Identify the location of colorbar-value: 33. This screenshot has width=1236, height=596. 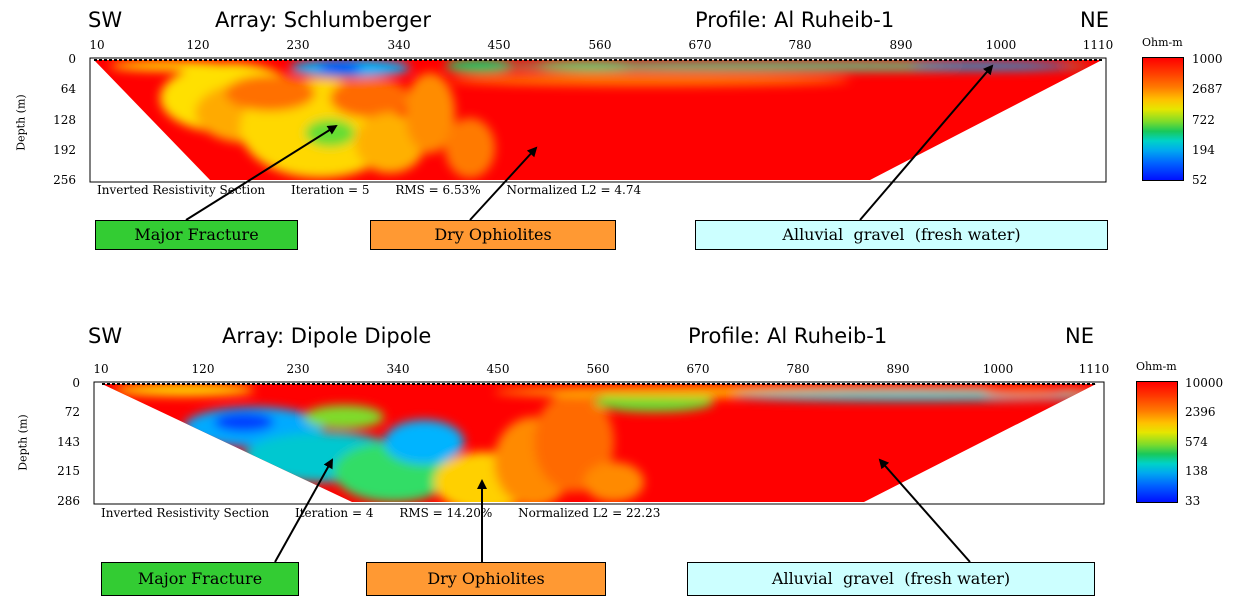
(1193, 501).